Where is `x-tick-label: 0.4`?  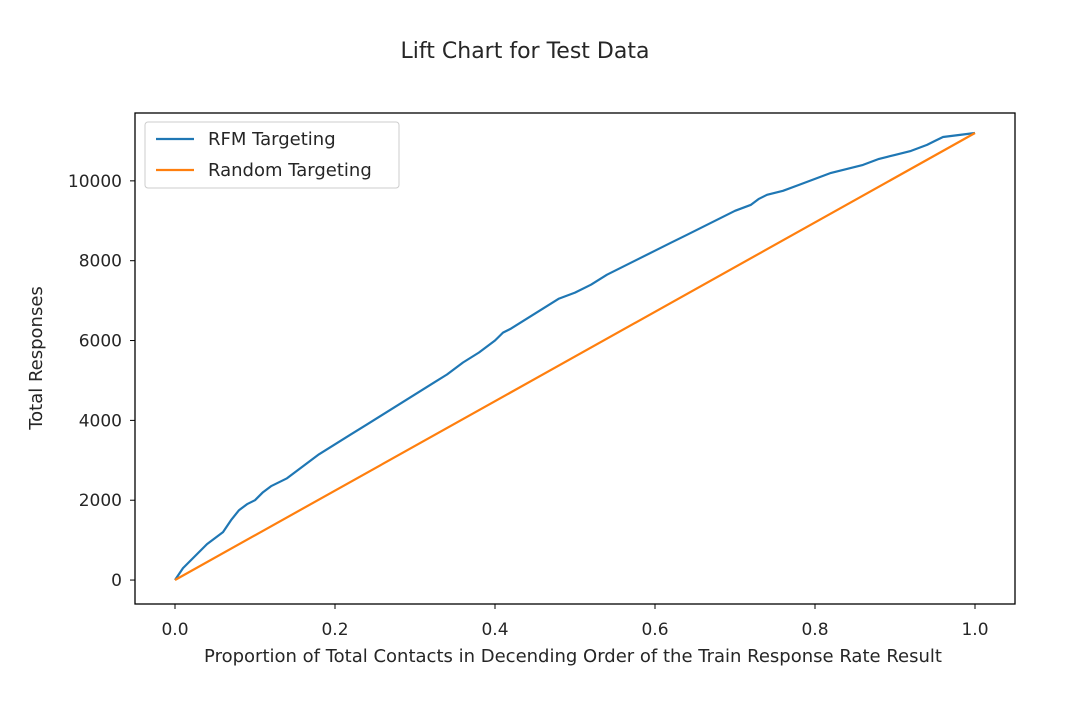 x-tick-label: 0.4 is located at coordinates (494, 630).